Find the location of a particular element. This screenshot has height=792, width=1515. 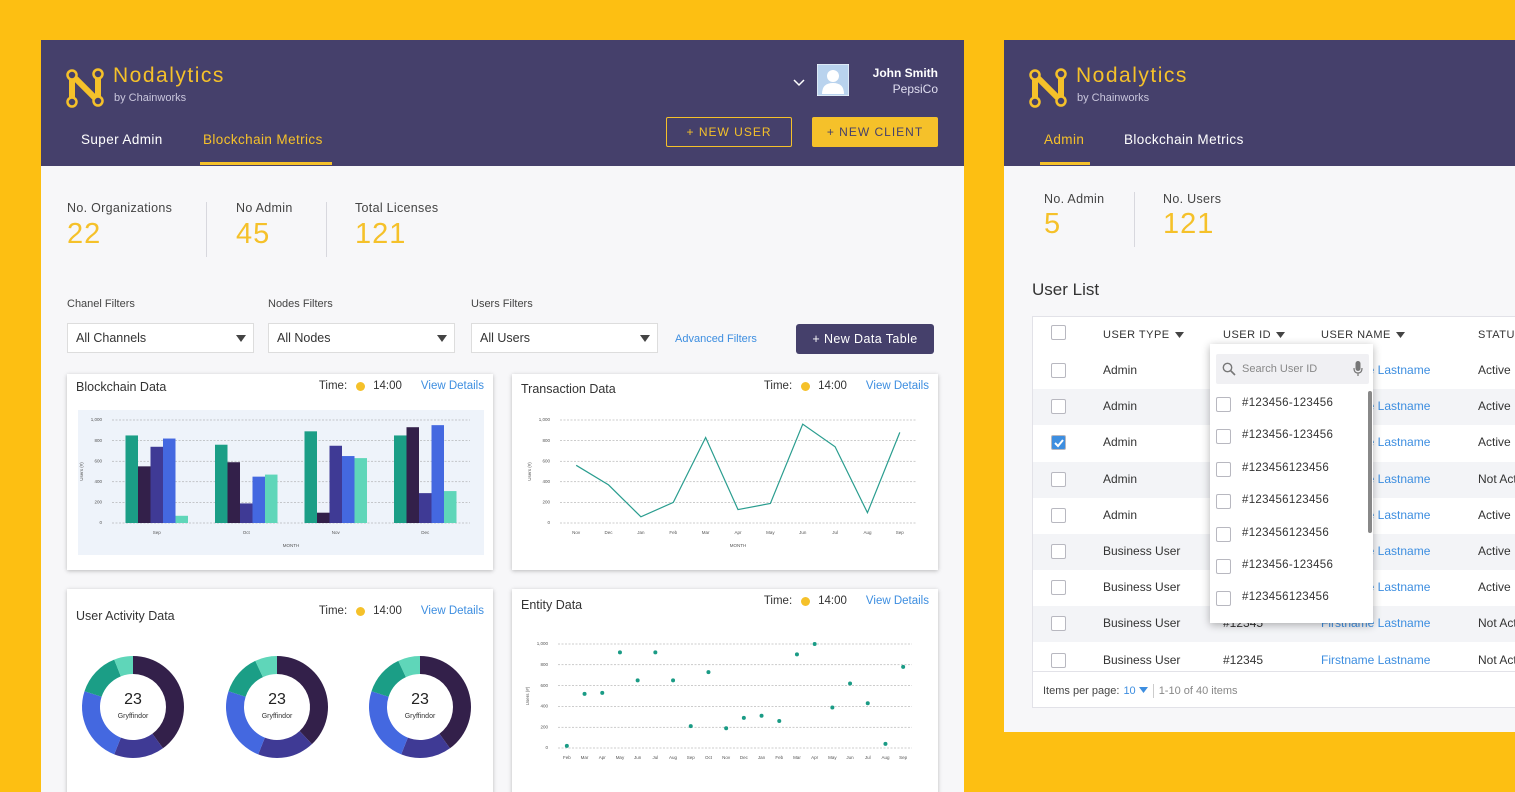

column-header: USER NAME is located at coordinates (1363, 335).